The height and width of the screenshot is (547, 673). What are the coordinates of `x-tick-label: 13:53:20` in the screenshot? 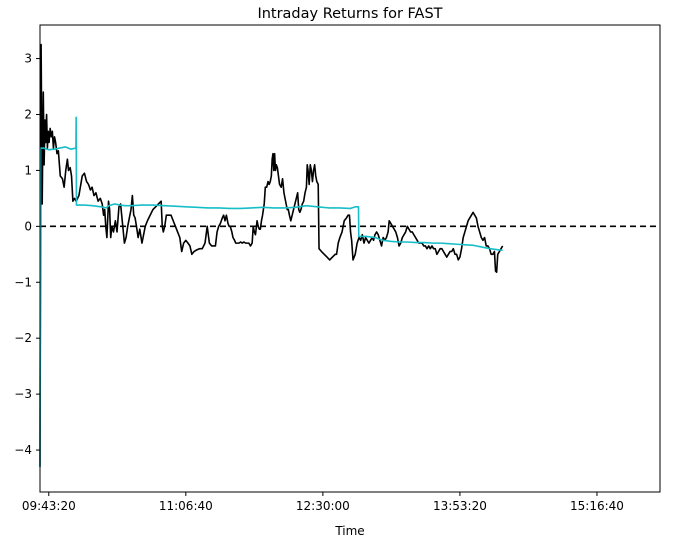 It's located at (460, 506).